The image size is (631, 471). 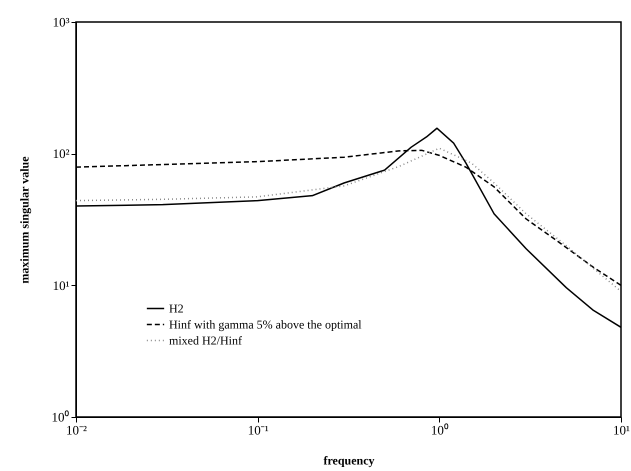 I want to click on y-tick-label: 10¹, so click(x=61, y=285).